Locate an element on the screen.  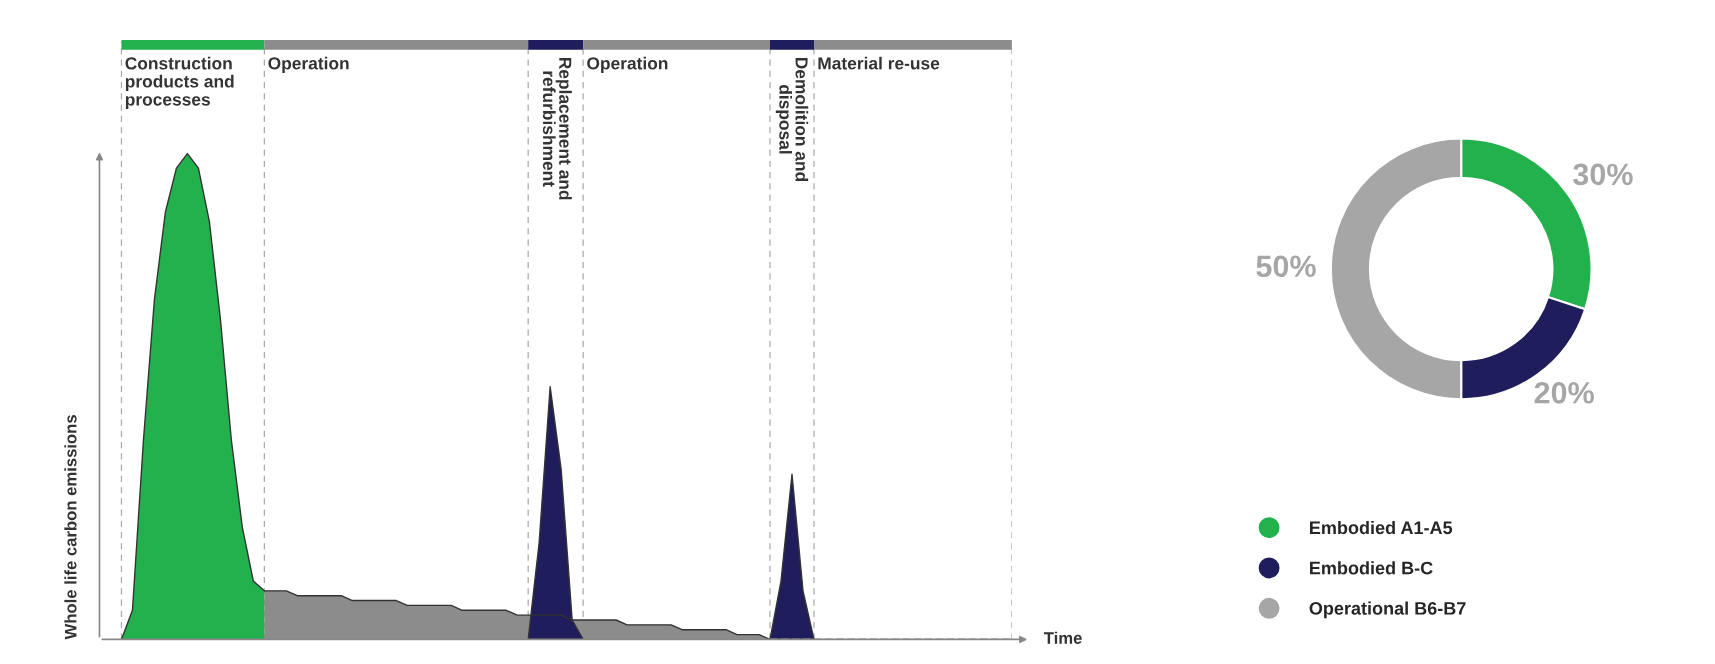
data-label: 30% is located at coordinates (1603, 174).